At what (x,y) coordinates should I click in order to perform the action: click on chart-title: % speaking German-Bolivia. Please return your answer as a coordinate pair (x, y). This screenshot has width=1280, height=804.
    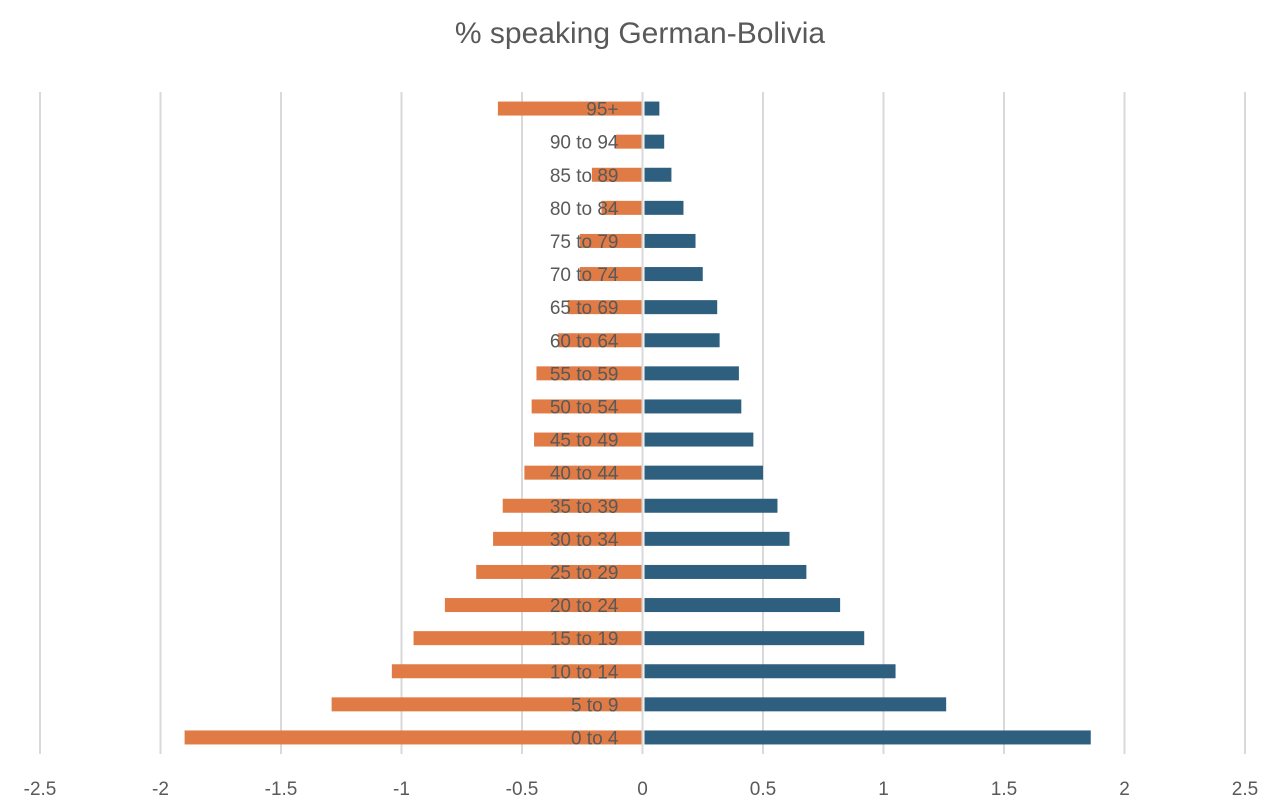
    Looking at the image, I should click on (640, 33).